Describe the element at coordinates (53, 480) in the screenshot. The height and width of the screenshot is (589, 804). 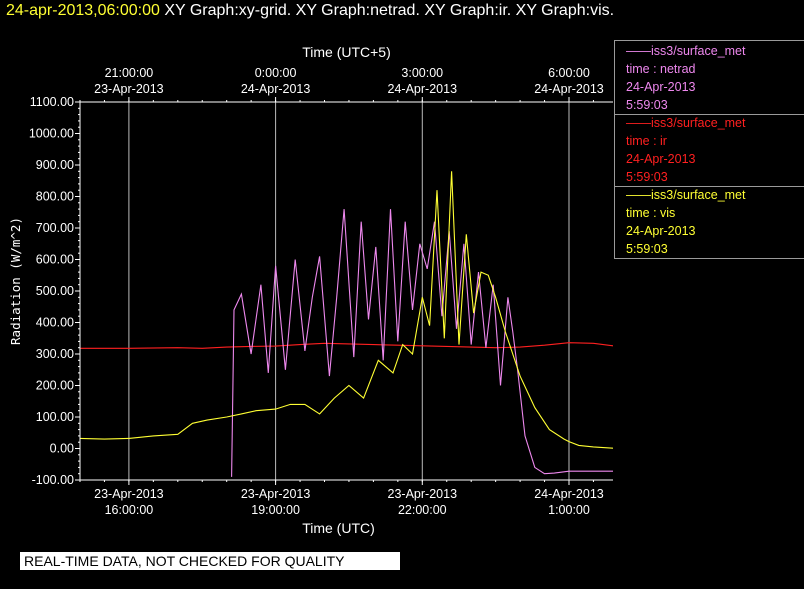
I see `y-tick-label: -100.00` at that location.